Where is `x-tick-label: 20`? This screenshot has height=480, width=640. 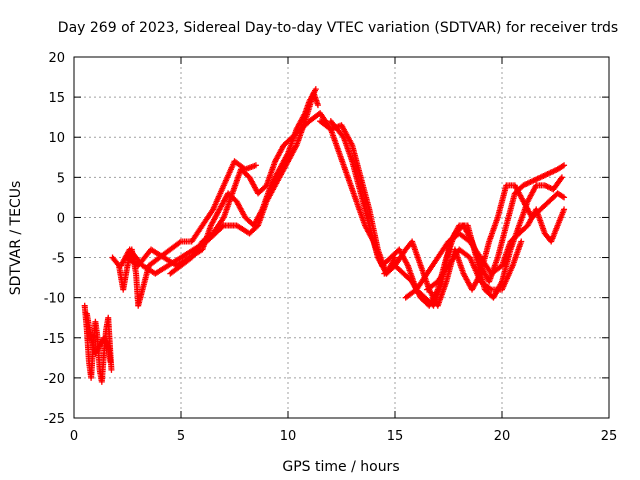 x-tick-label: 20 is located at coordinates (502, 436).